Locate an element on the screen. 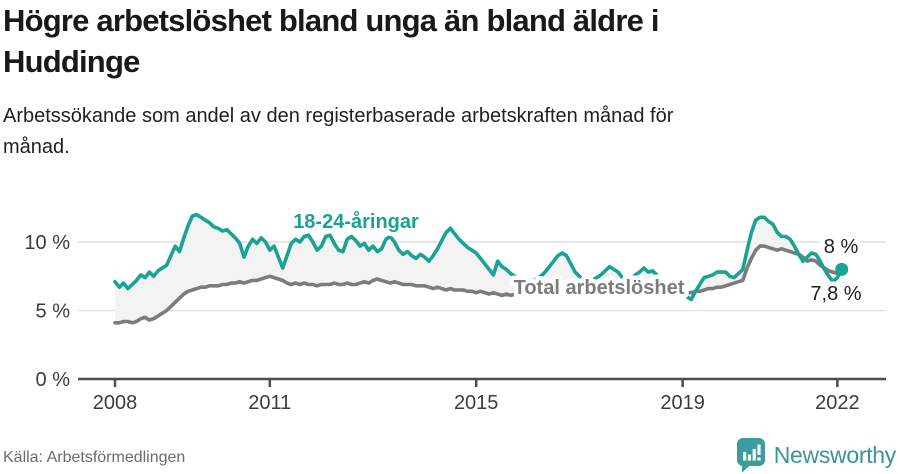 The height and width of the screenshot is (474, 900). total-series-line is located at coordinates (478, 284).